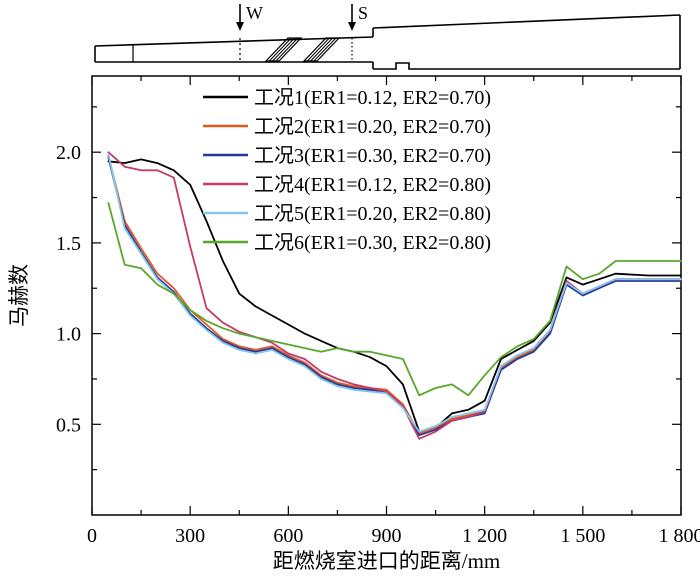 The height and width of the screenshot is (582, 700). Describe the element at coordinates (190, 536) in the screenshot. I see `x-tick-label: 300` at that location.